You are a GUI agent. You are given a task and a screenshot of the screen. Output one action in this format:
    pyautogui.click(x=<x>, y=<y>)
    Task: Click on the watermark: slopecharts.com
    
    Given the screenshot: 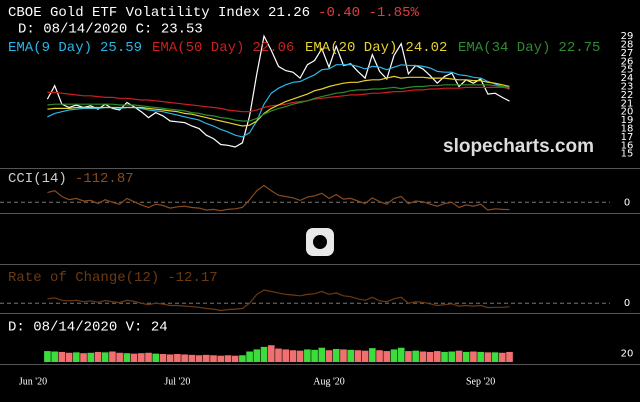 What is the action you would take?
    pyautogui.click(x=518, y=146)
    